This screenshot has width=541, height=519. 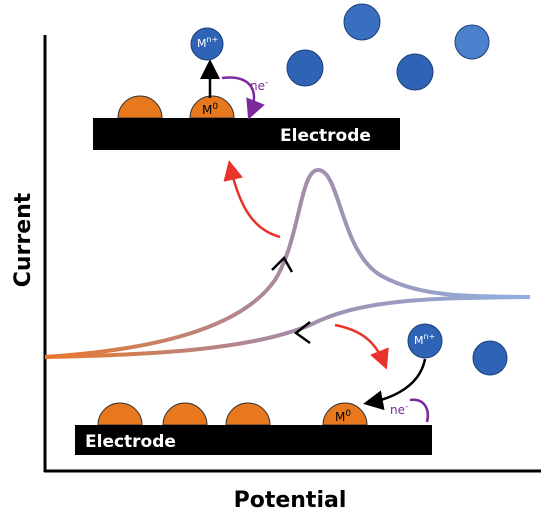 What do you see at coordinates (287, 327) in the screenshot?
I see `reverse-scan` at bounding box center [287, 327].